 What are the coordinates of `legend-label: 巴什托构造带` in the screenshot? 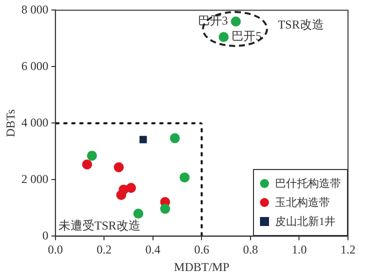 It's located at (308, 184).